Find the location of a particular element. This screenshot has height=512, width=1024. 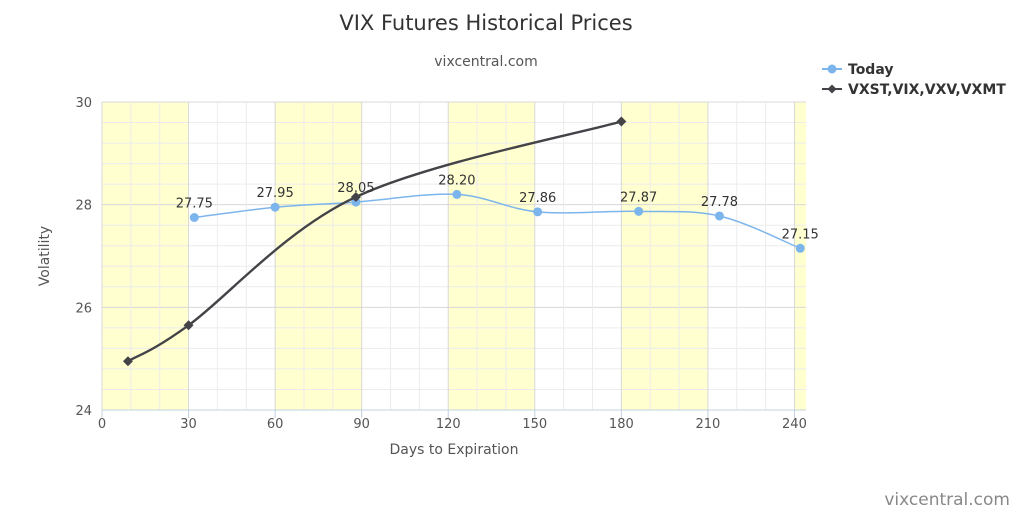

data-label: 27.95 is located at coordinates (275, 193).